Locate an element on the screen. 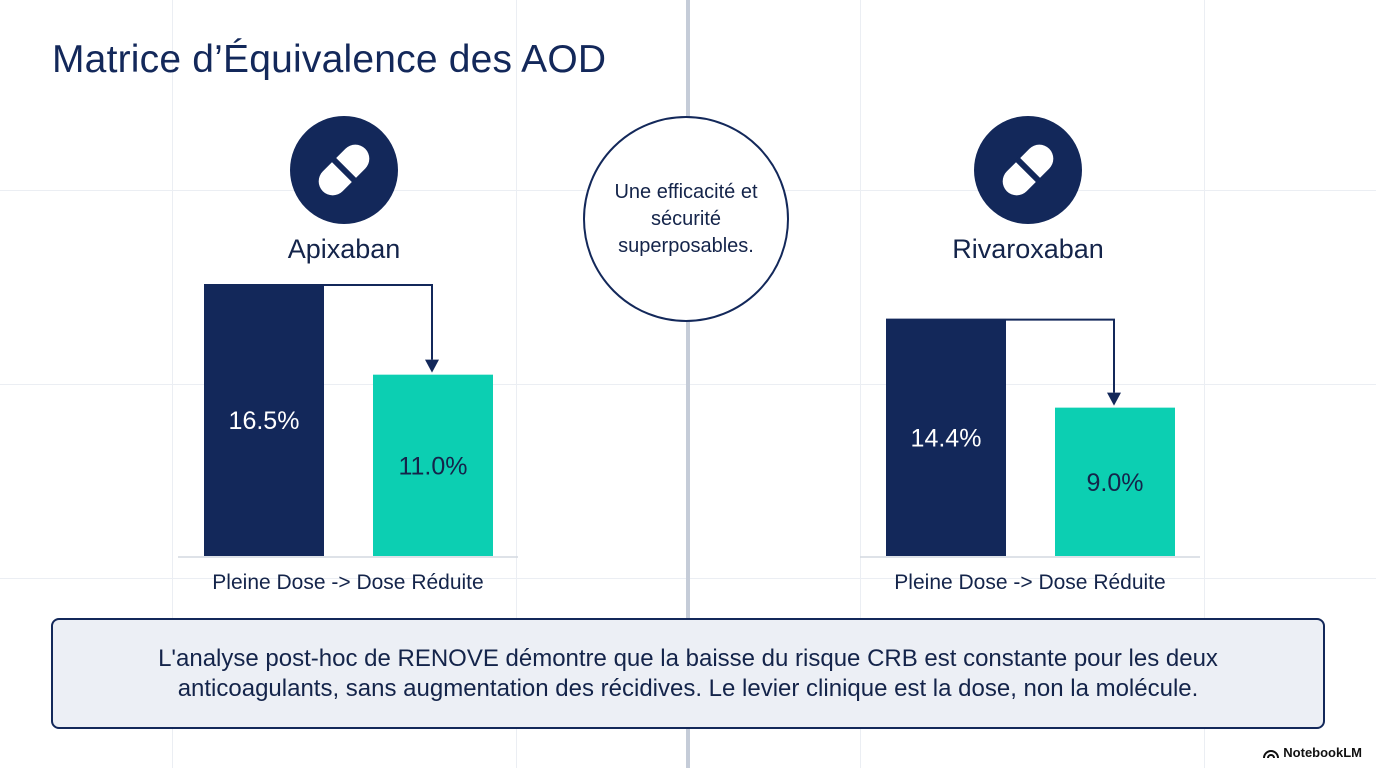 This screenshot has height=768, width=1376. drug-name-apixaban: Apixaban is located at coordinates (344, 249).